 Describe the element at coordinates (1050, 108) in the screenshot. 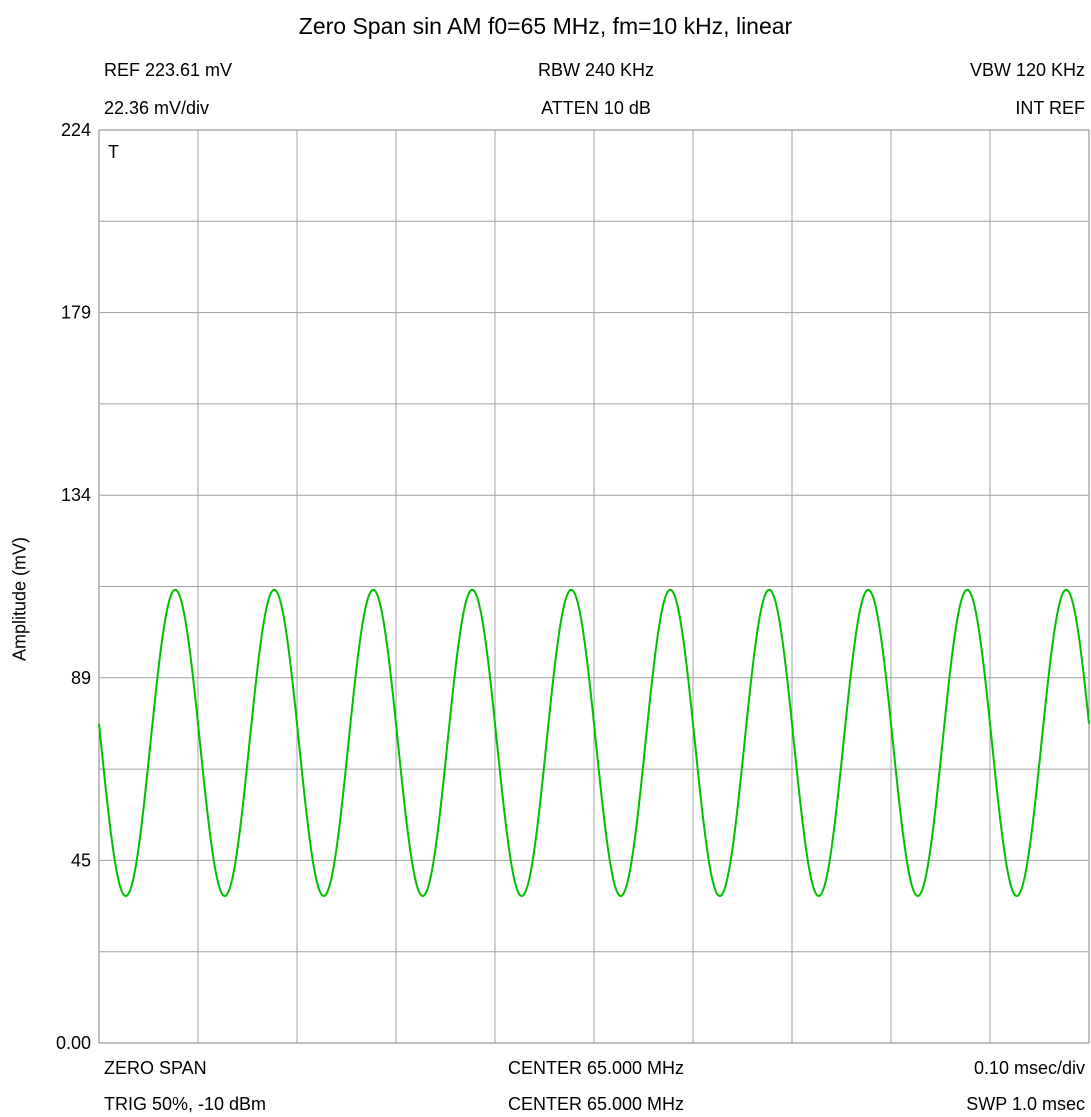

I see `ref-source-label: INT REF` at that location.